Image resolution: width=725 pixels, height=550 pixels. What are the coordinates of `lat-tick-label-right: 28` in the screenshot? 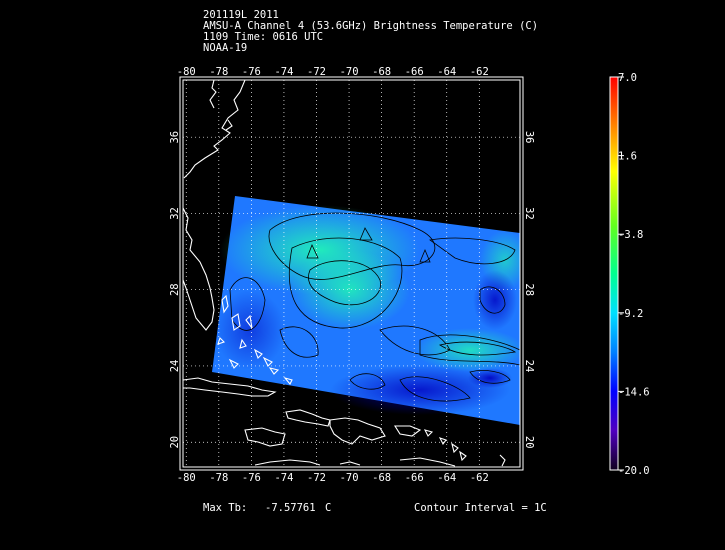 It's located at (529, 289).